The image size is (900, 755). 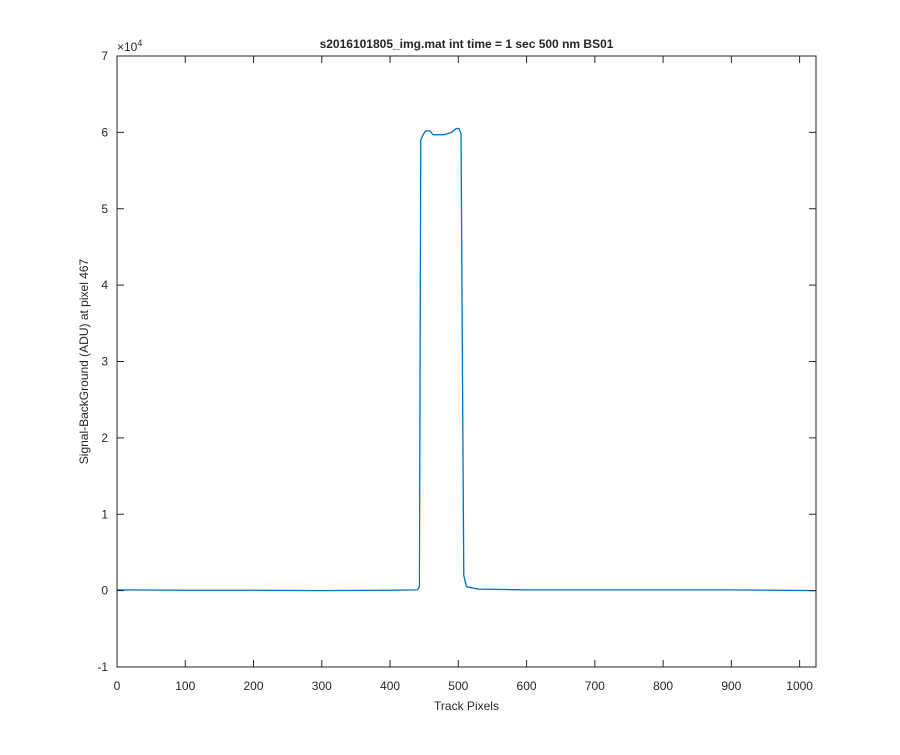 I want to click on x-tick-label: 100, so click(x=185, y=686).